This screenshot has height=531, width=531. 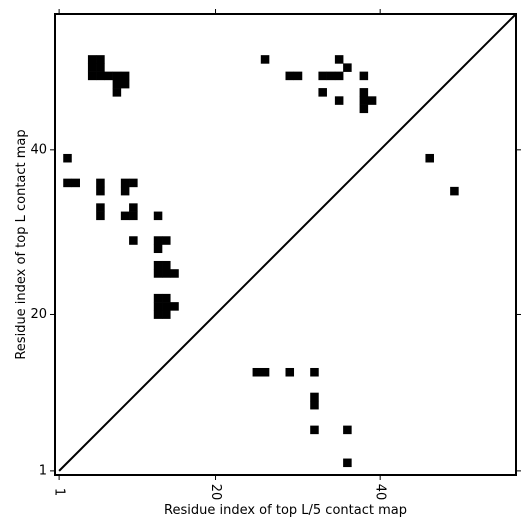 What do you see at coordinates (38, 314) in the screenshot?
I see `y-tick-label: 20` at bounding box center [38, 314].